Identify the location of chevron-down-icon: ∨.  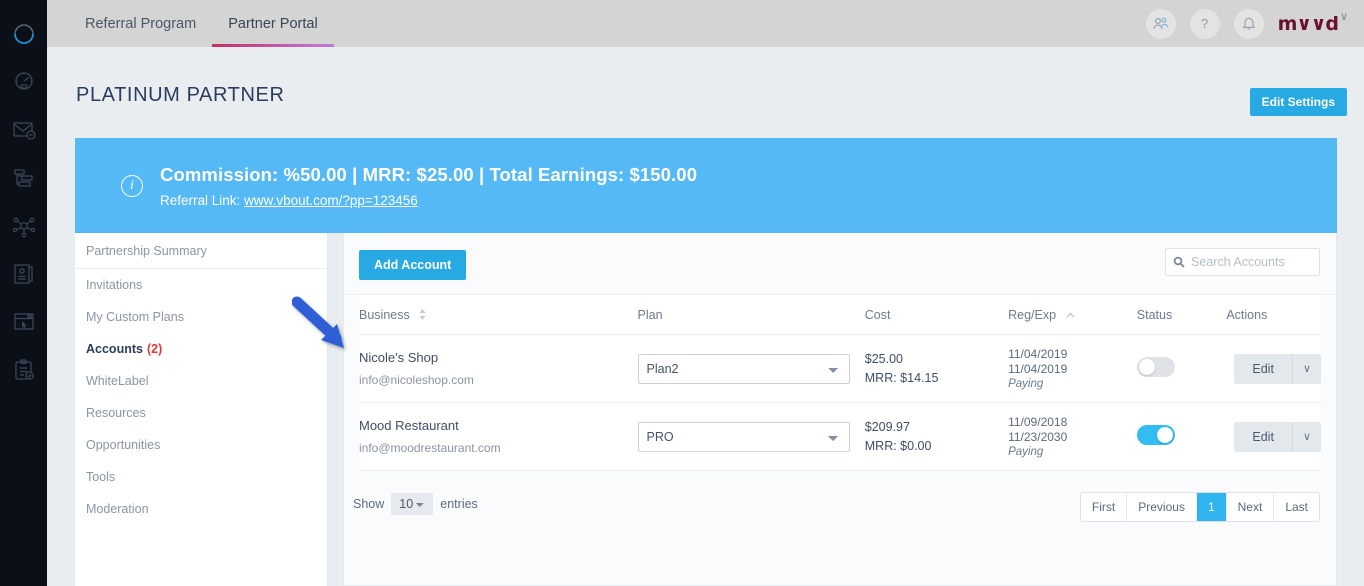
(1343, 16).